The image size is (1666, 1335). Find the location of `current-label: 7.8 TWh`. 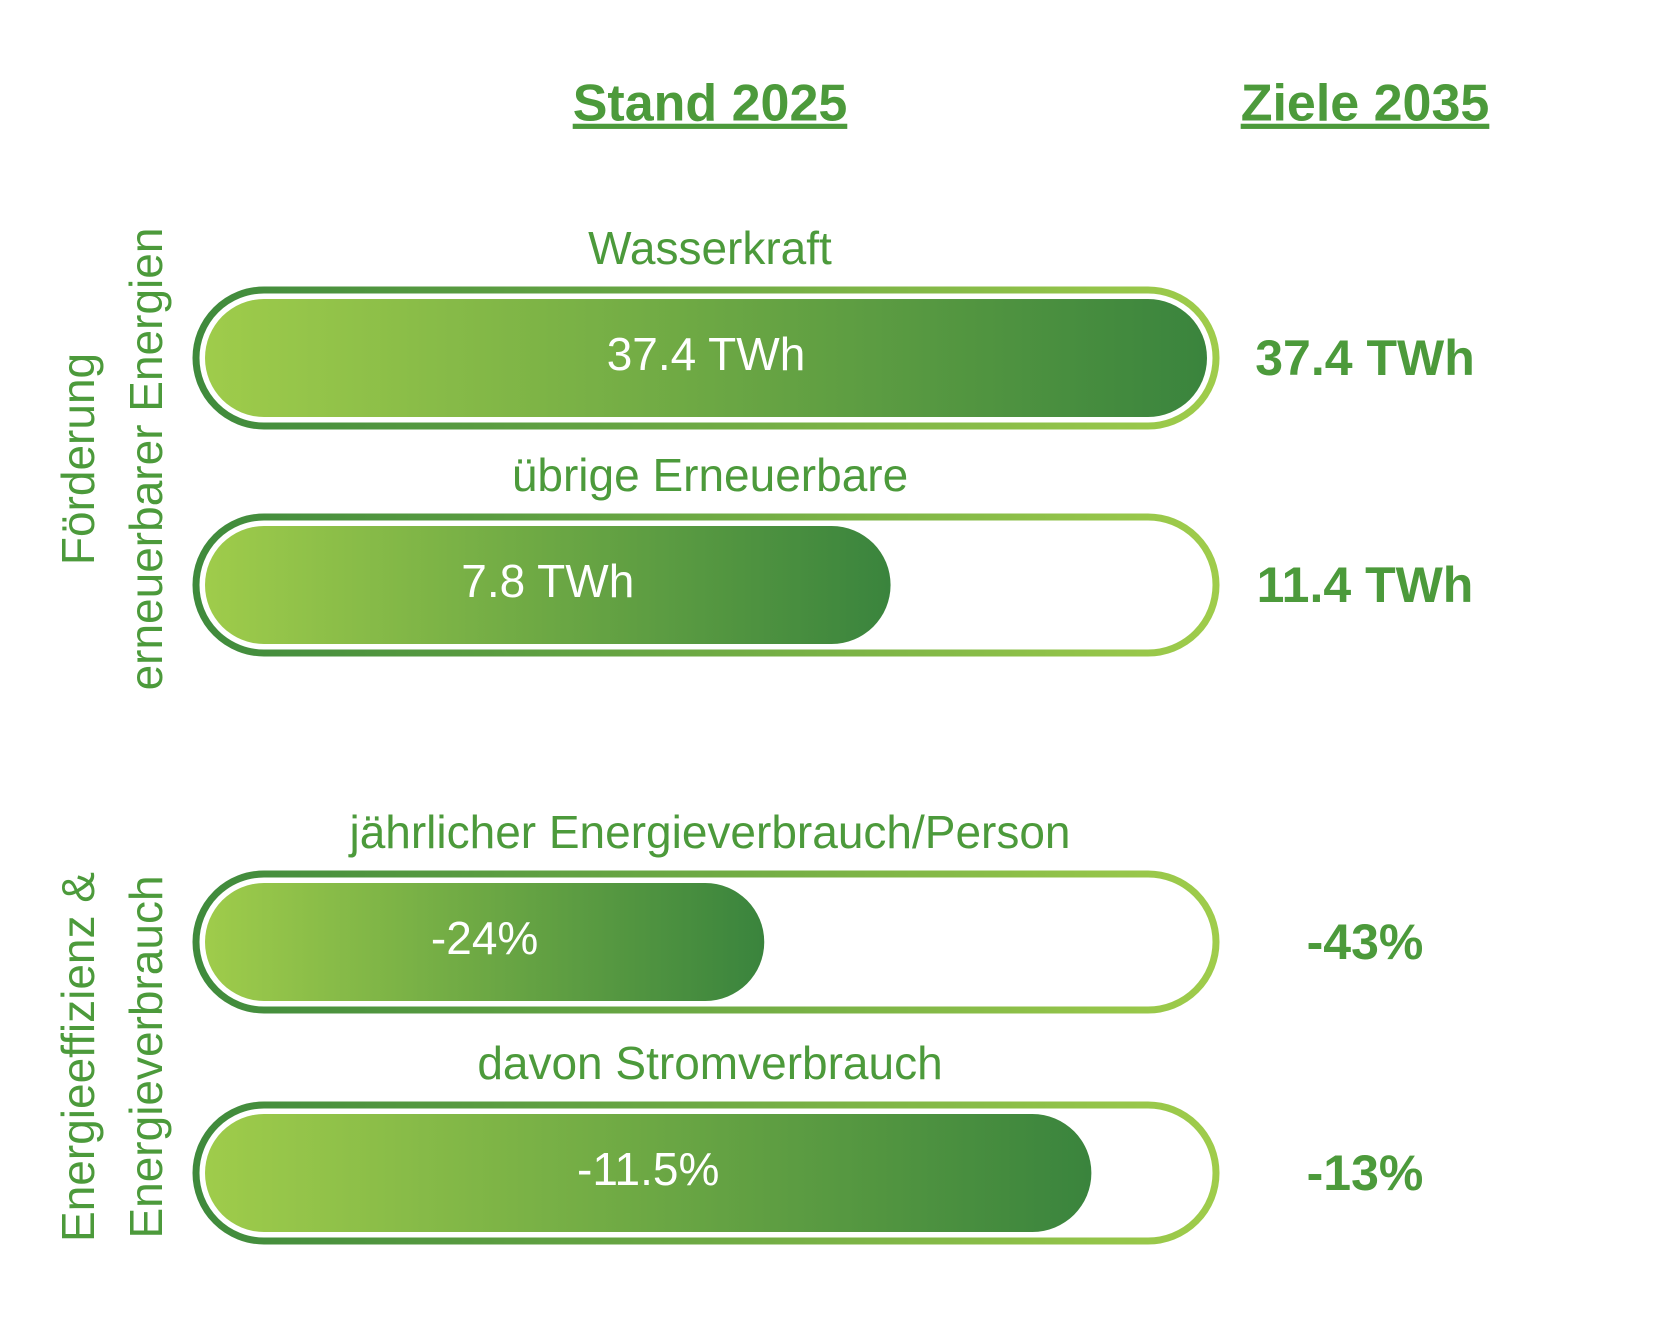

current-label: 7.8 TWh is located at coordinates (547, 581).